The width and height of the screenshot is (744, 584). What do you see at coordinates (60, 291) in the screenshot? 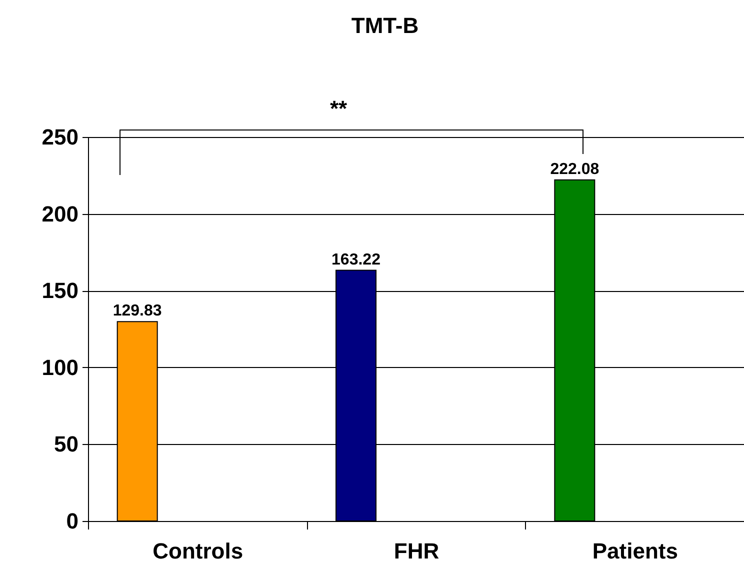
I see `y-tick-label: 150` at bounding box center [60, 291].